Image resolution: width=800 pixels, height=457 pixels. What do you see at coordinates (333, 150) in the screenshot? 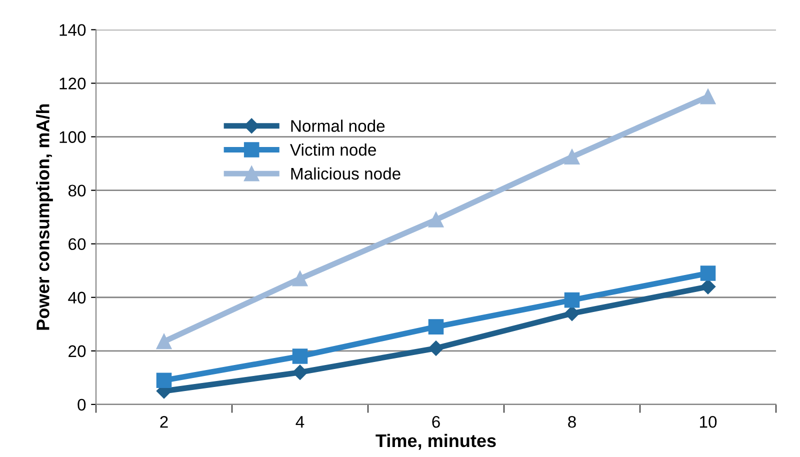
I see `legend-label: Victim node` at bounding box center [333, 150].